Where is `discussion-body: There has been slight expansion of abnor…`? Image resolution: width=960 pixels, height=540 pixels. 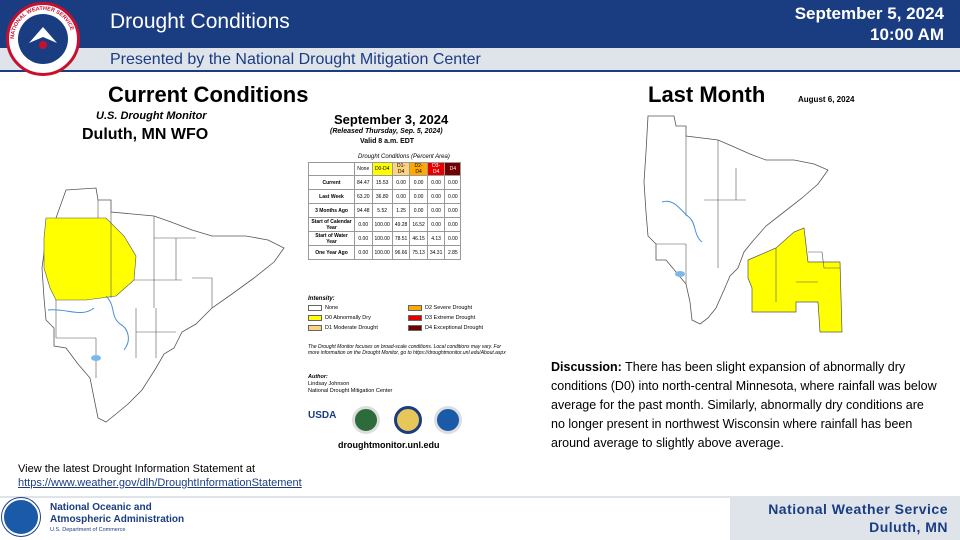 discussion-body: There has been slight expansion of abnor… is located at coordinates (744, 405).